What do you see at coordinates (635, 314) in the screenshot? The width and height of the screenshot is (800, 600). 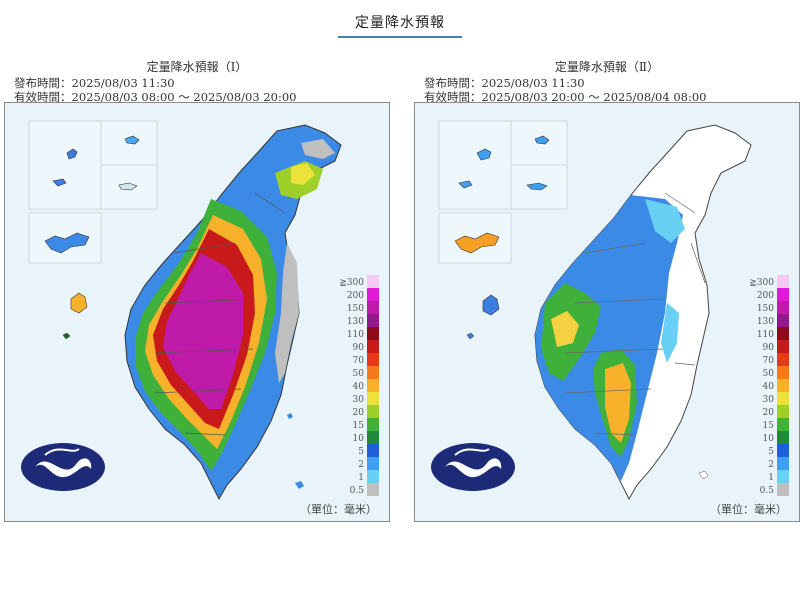 I see `county-borders` at bounding box center [635, 314].